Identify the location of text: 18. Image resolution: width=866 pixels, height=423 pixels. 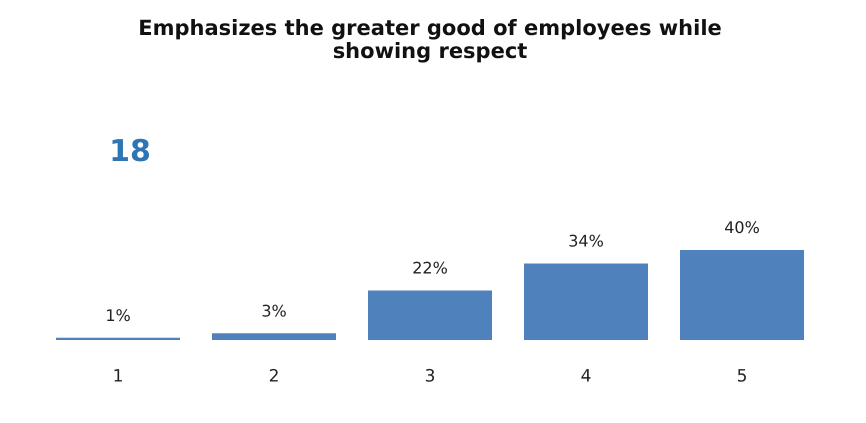
(130, 151).